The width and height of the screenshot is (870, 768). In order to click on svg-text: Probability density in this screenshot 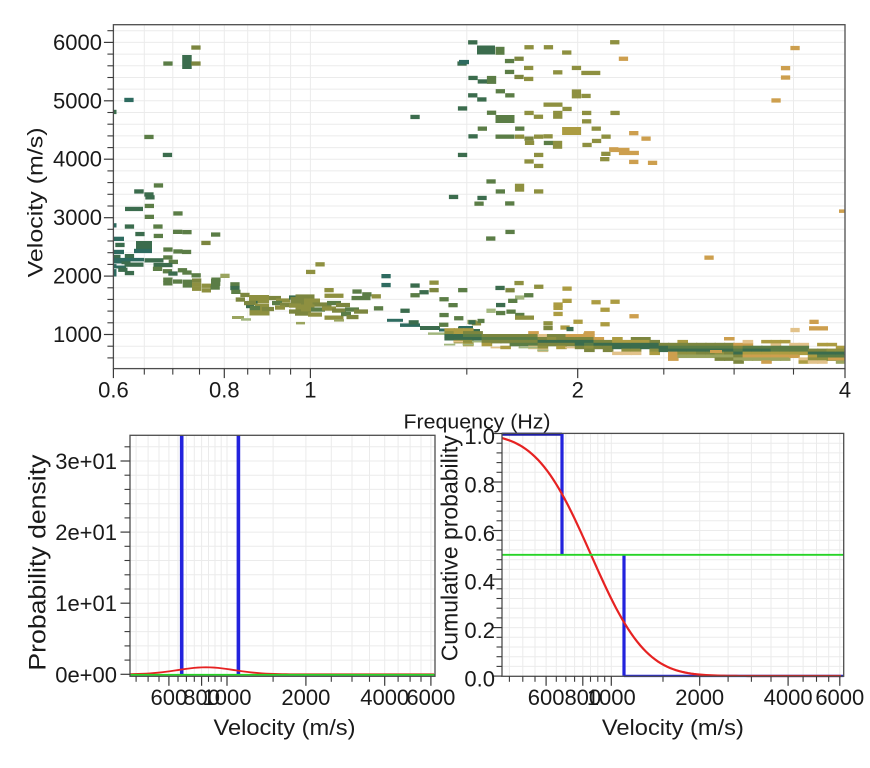, I will do `click(38, 563)`.